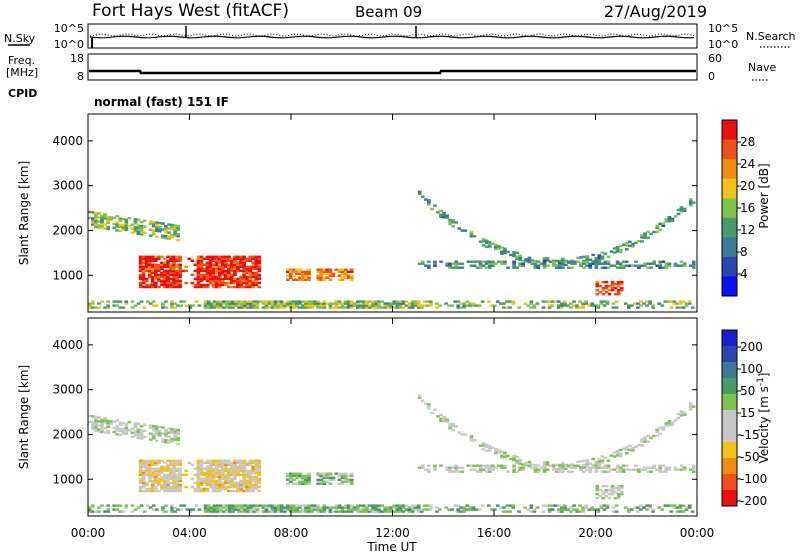 Image resolution: width=800 pixels, height=554 pixels. What do you see at coordinates (747, 142) in the screenshot?
I see `colorbar-tick-label: 28` at bounding box center [747, 142].